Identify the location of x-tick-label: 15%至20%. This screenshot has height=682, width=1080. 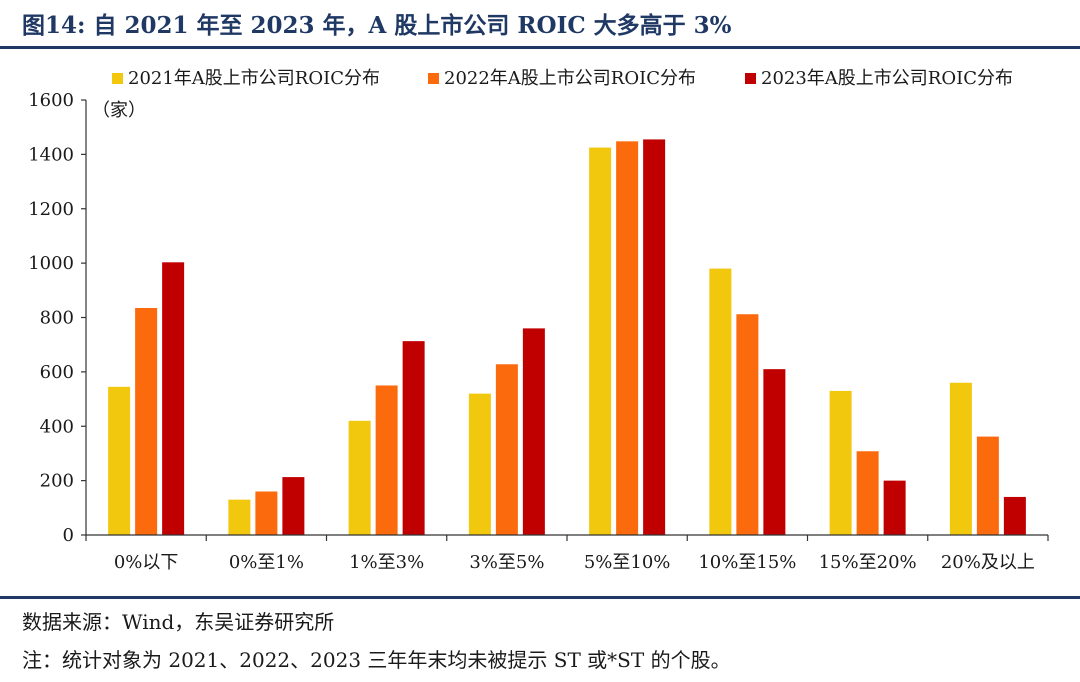
(868, 562).